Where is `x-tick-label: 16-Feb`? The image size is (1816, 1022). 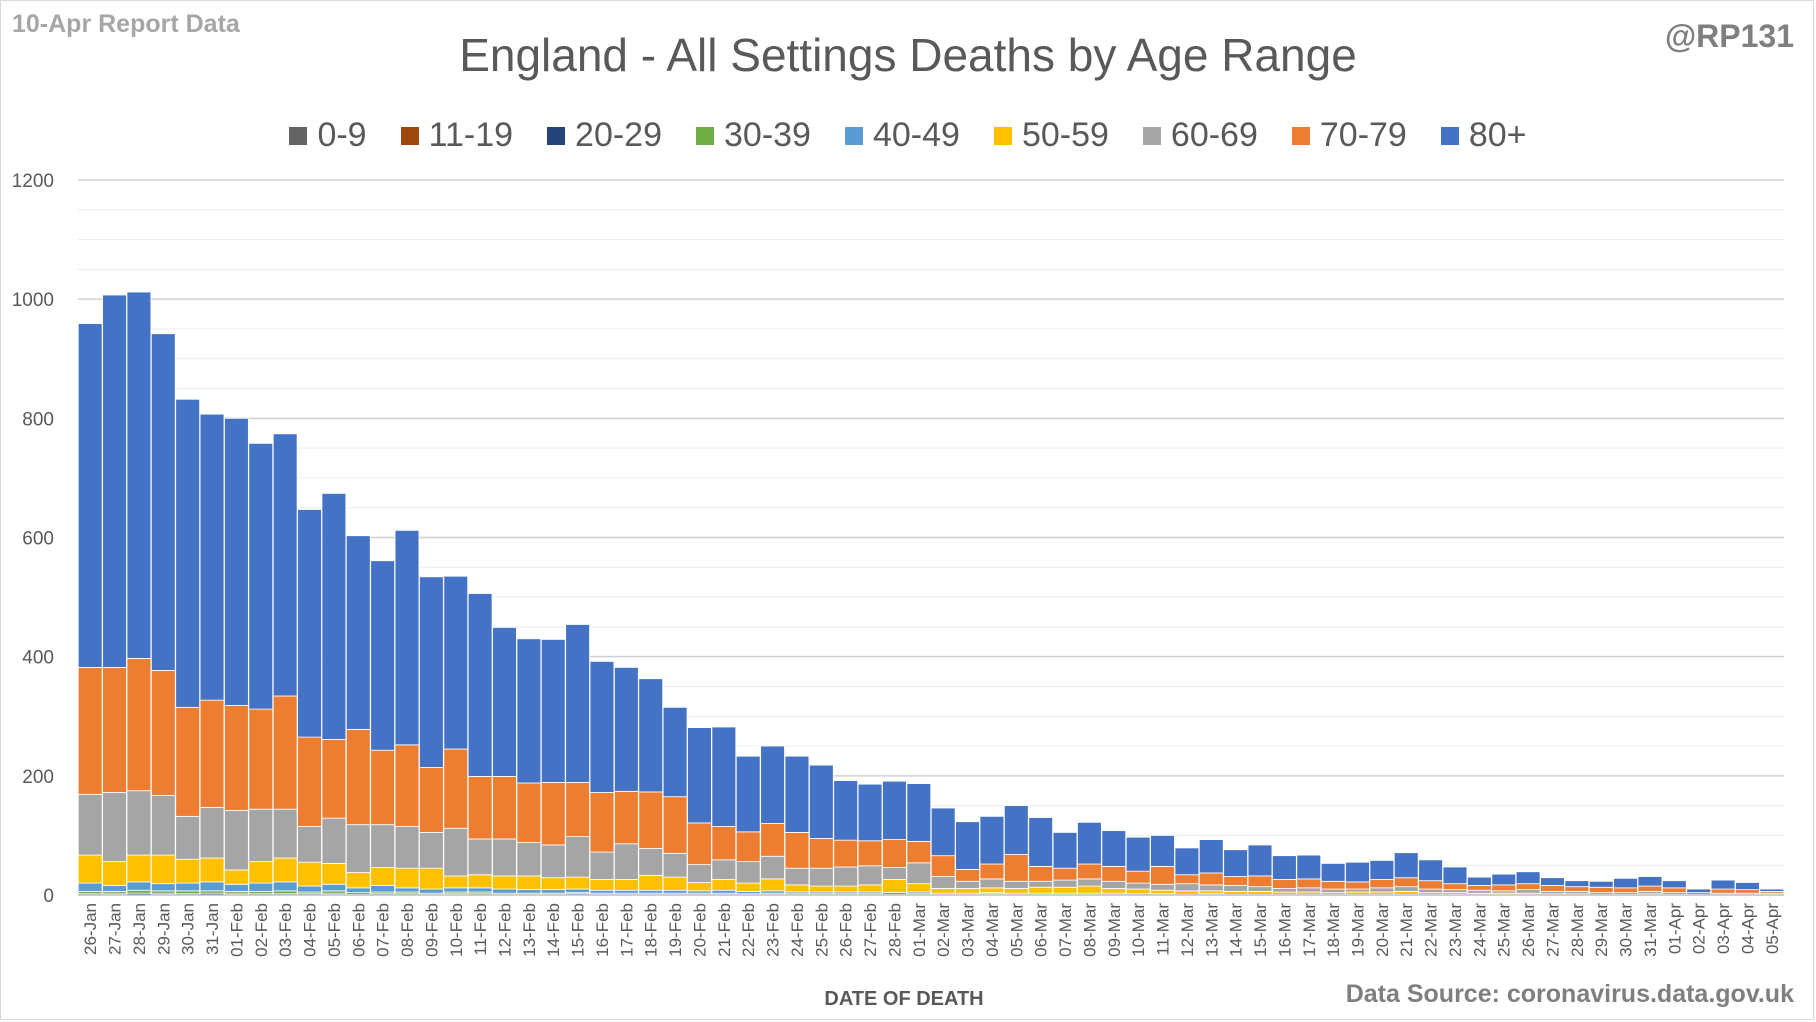
x-tick-label: 16-Feb is located at coordinates (602, 930).